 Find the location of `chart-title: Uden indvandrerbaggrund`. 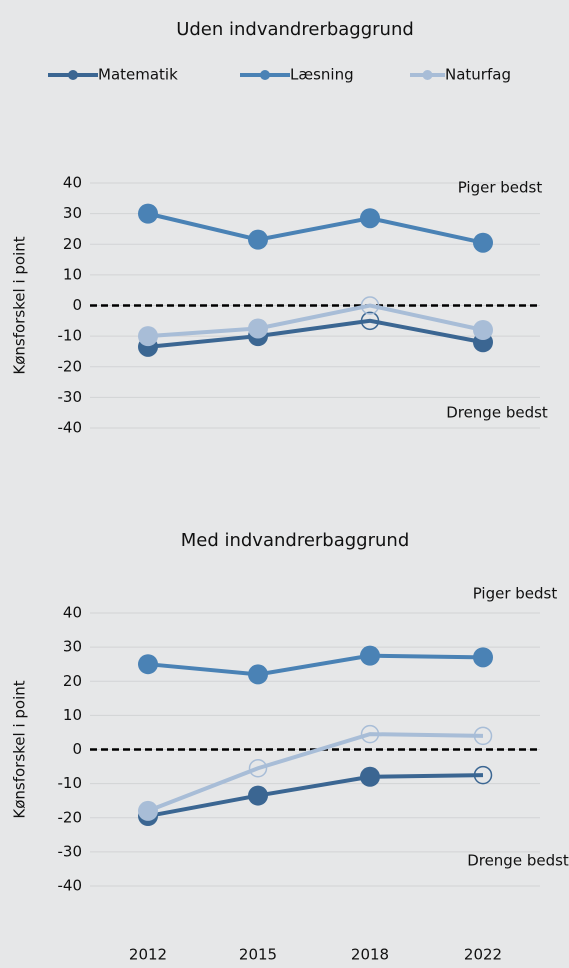

chart-title: Uden indvandrerbaggrund is located at coordinates (295, 29).